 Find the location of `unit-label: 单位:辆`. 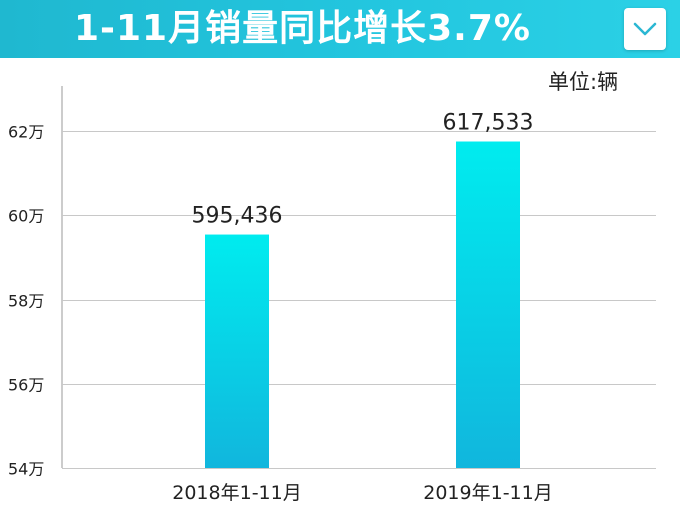

unit-label: 单位:辆 is located at coordinates (583, 82).